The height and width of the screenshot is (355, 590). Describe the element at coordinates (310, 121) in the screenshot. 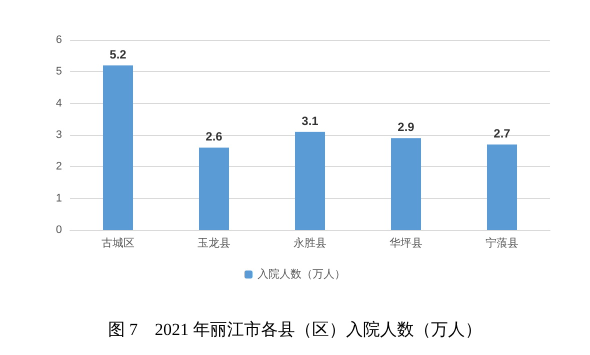

I see `data-label: 3.1` at that location.